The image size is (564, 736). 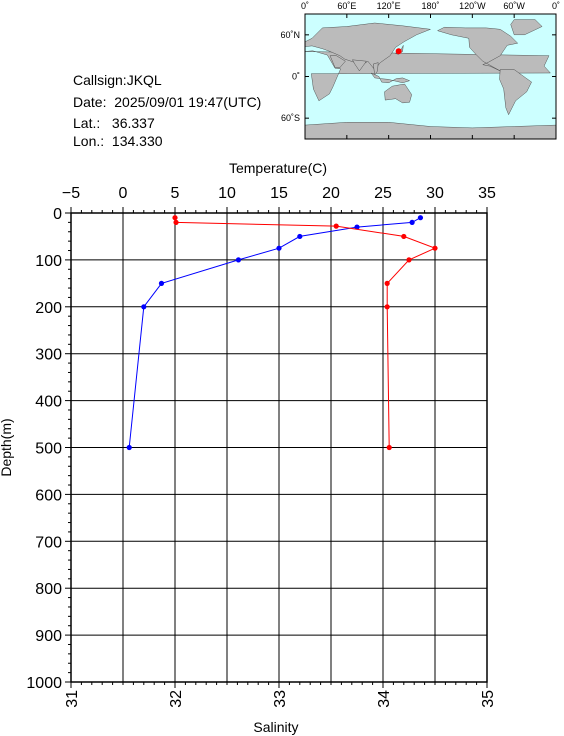 What do you see at coordinates (290, 118) in the screenshot?
I see `map-lat-label: 60˚S` at bounding box center [290, 118].